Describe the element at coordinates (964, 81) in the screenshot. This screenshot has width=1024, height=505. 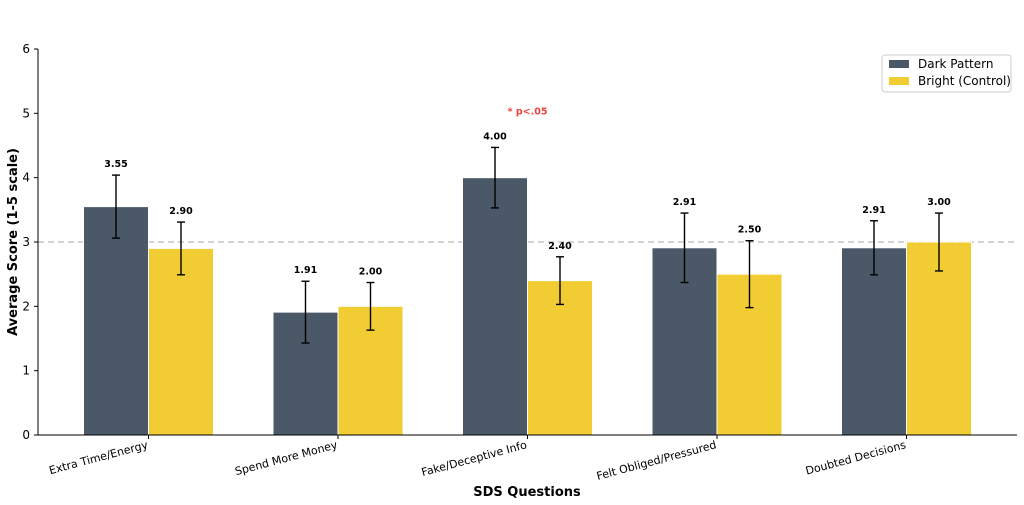
I see `legend-label-bright-control: Bright (Control)` at that location.